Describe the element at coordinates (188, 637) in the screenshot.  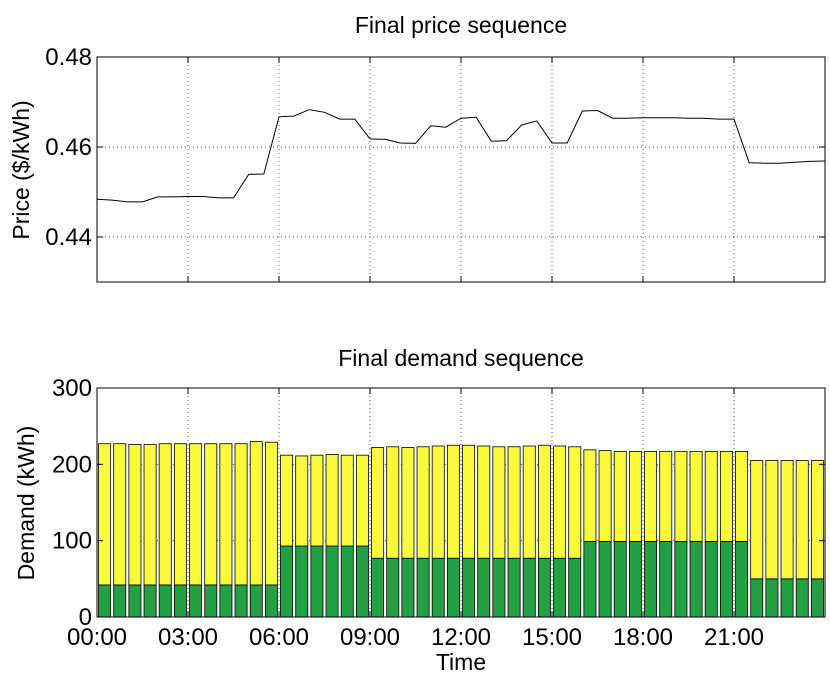
I see `demand-xtick-label-1: 03:00` at that location.